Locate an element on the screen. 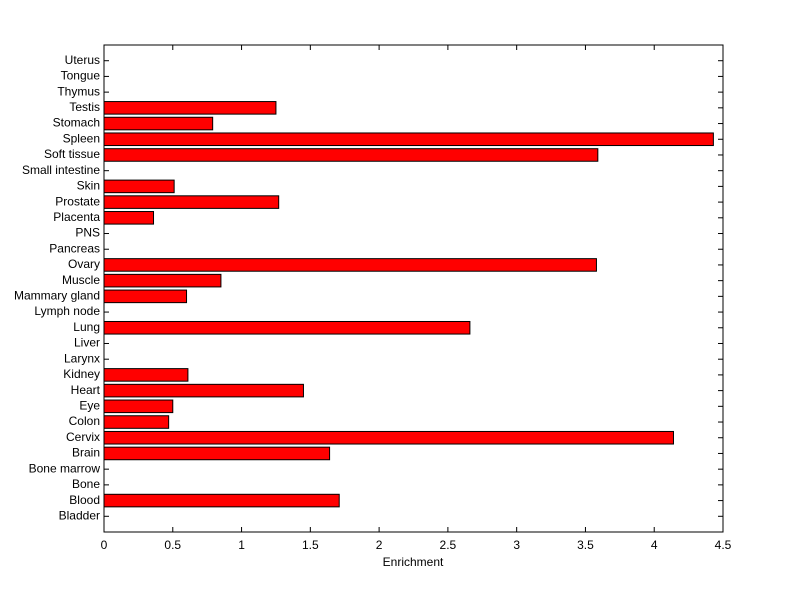 This screenshot has width=800, height=599. y-tick-label: Muscle is located at coordinates (81, 280).